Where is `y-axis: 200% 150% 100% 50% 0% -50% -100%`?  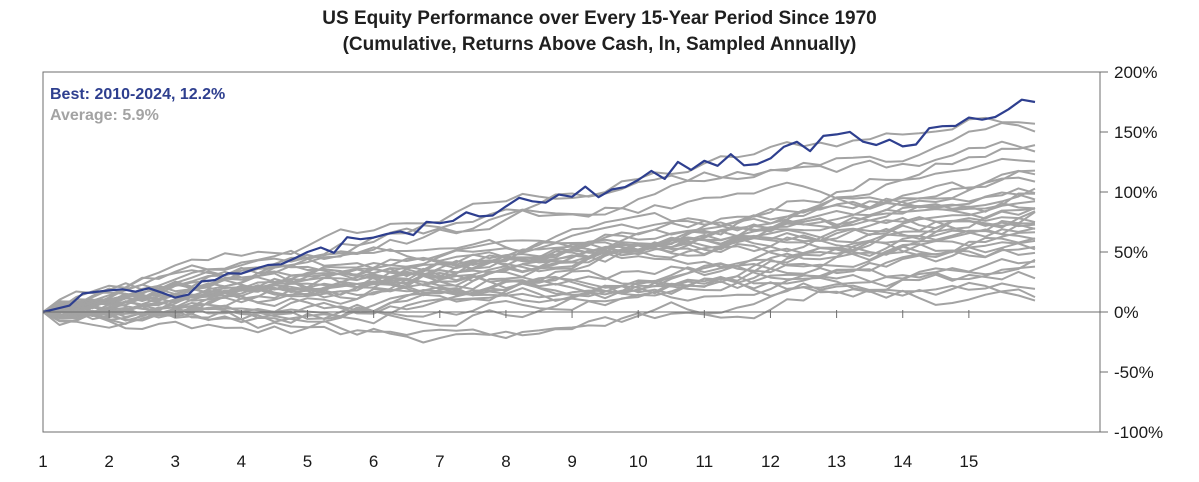
y-axis: 200% 150% 100% 50% 0% -50% -100% is located at coordinates (1131, 252).